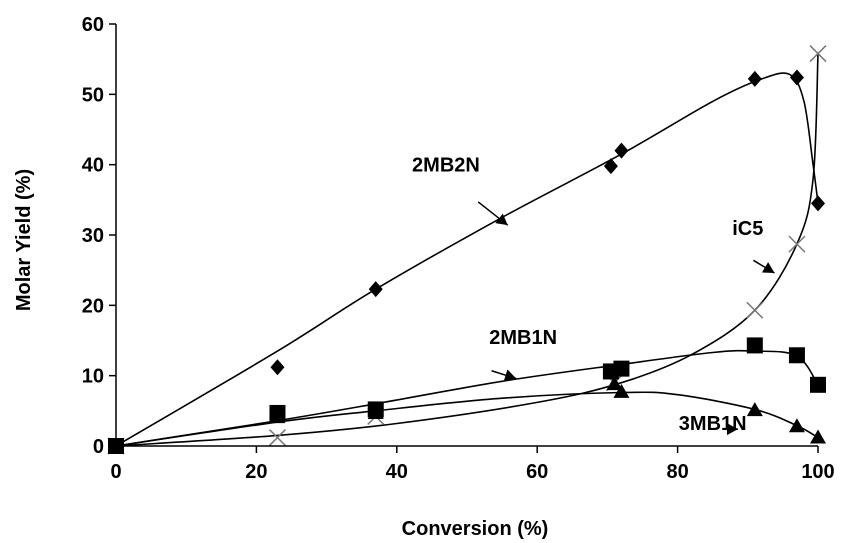  What do you see at coordinates (98, 447) in the screenshot?
I see `y-tick-label: 0` at bounding box center [98, 447].